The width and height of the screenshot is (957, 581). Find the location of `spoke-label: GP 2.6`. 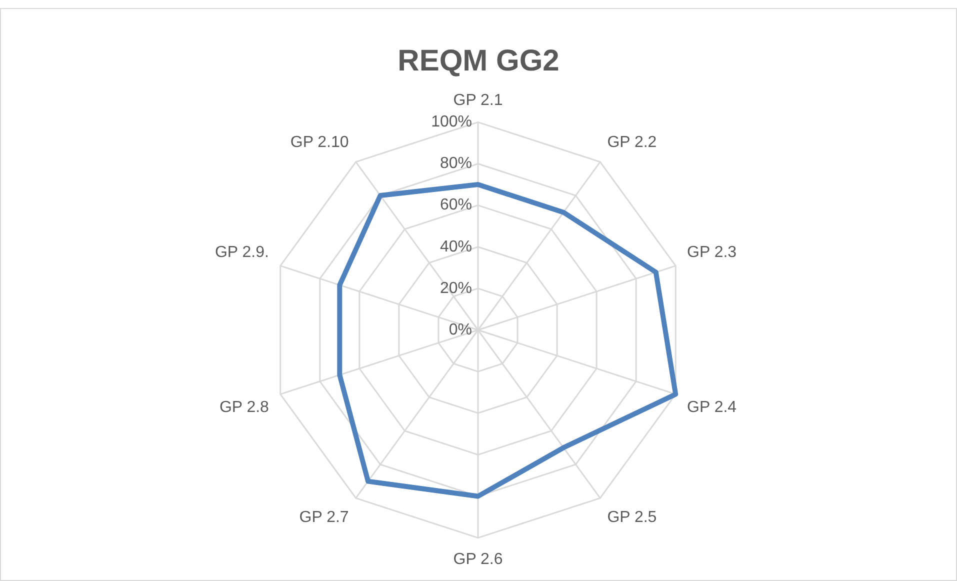

spoke-label: GP 2.6 is located at coordinates (478, 559).